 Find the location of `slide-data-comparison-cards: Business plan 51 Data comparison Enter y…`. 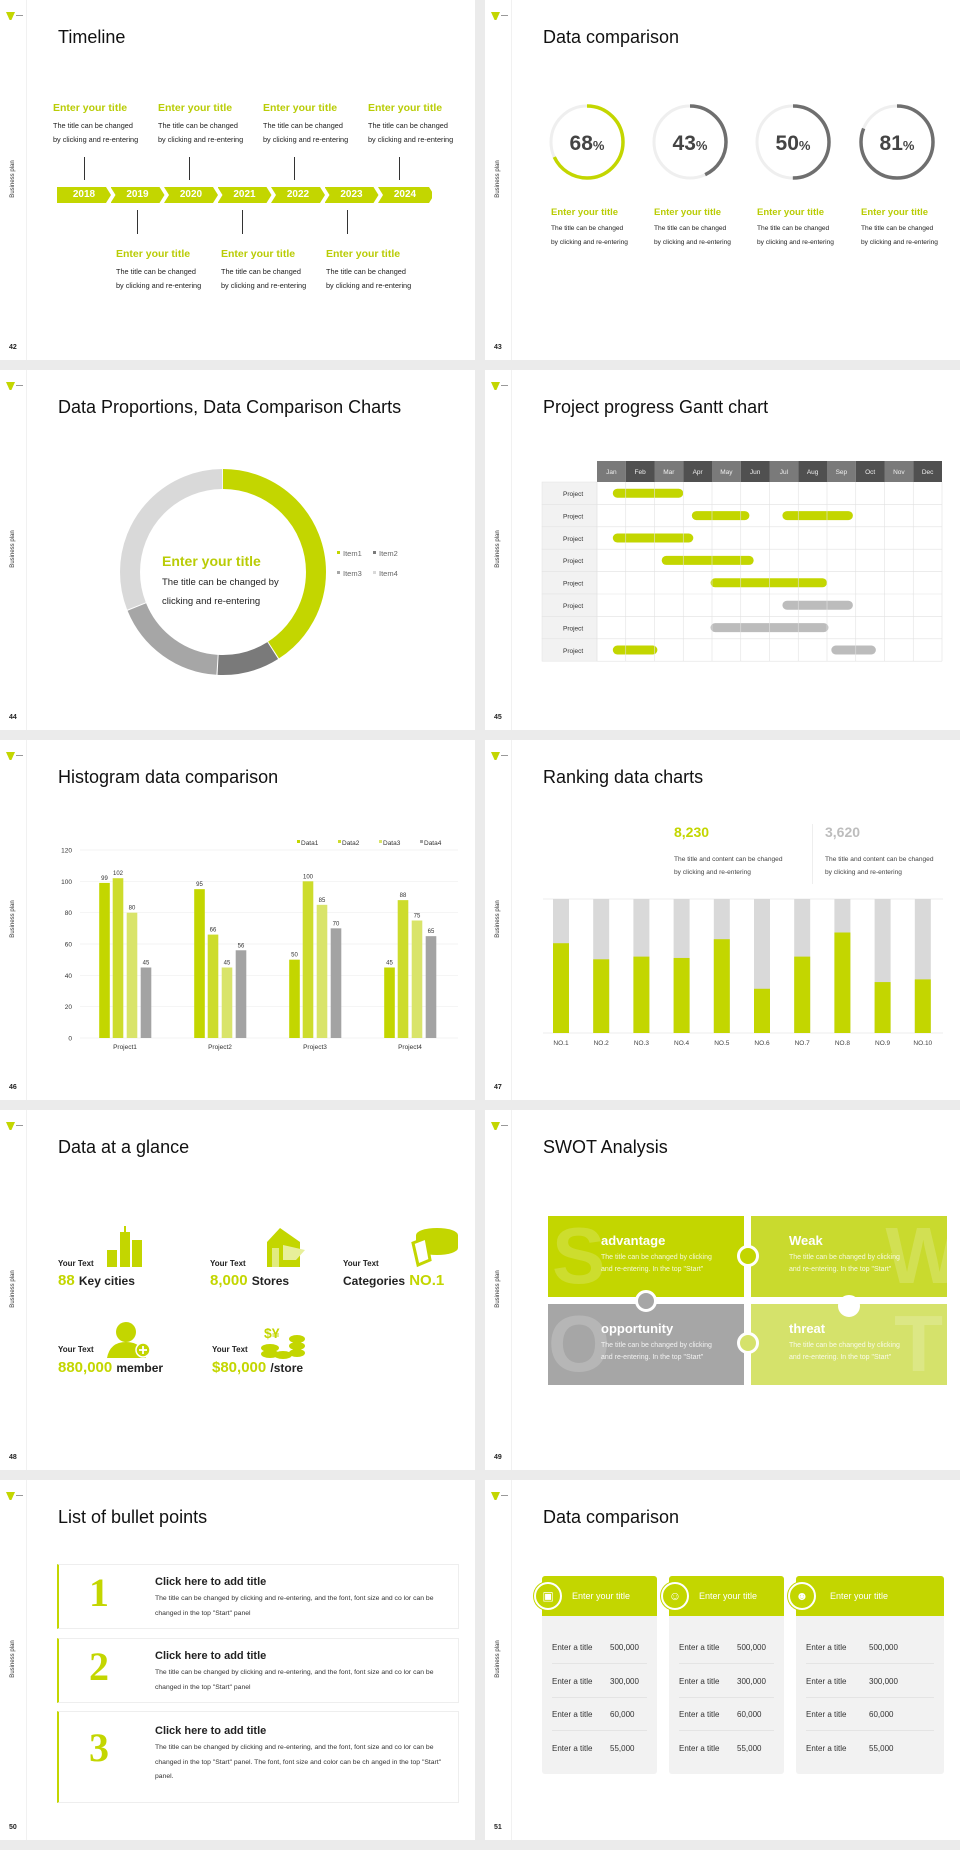

slide-data-comparison-cards: Business plan 51 Data comparison Enter y… is located at coordinates (722, 1660).